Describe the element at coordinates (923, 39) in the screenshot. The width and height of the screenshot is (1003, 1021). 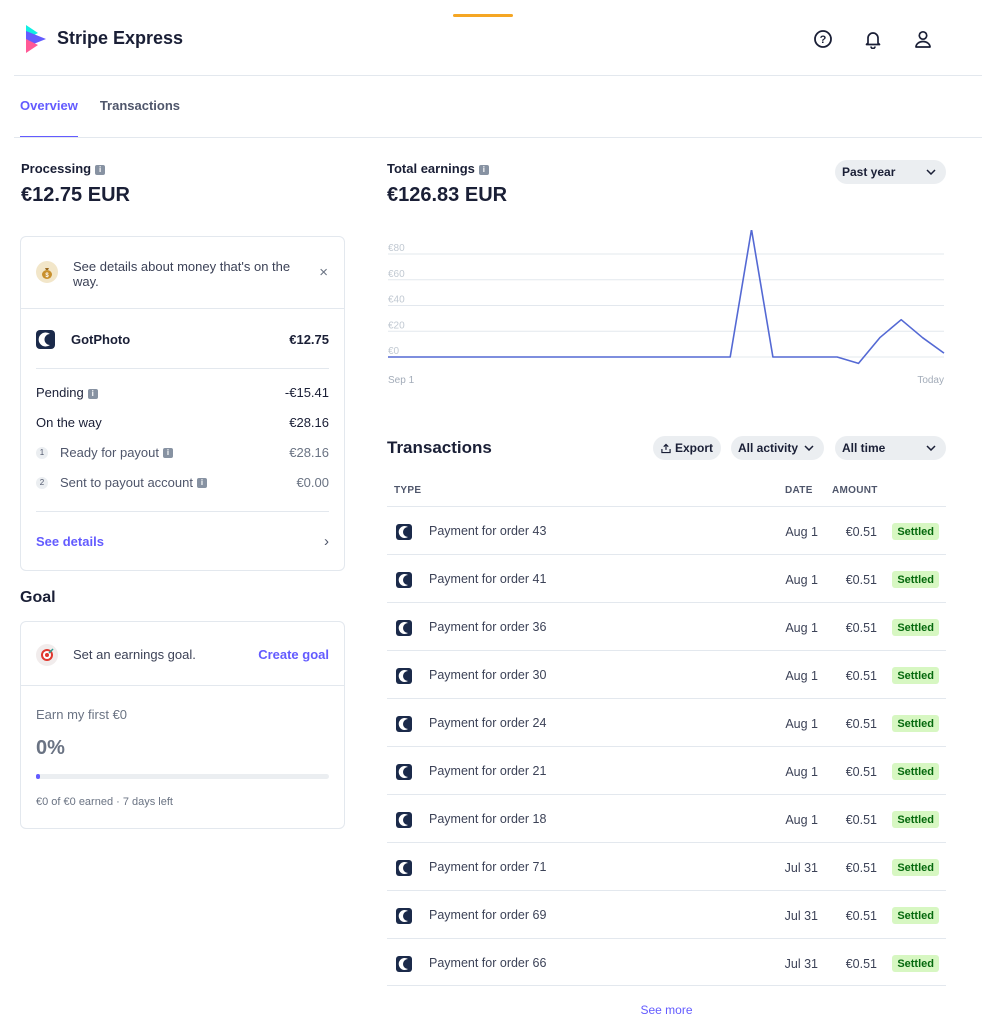
I see `user-icon` at that location.